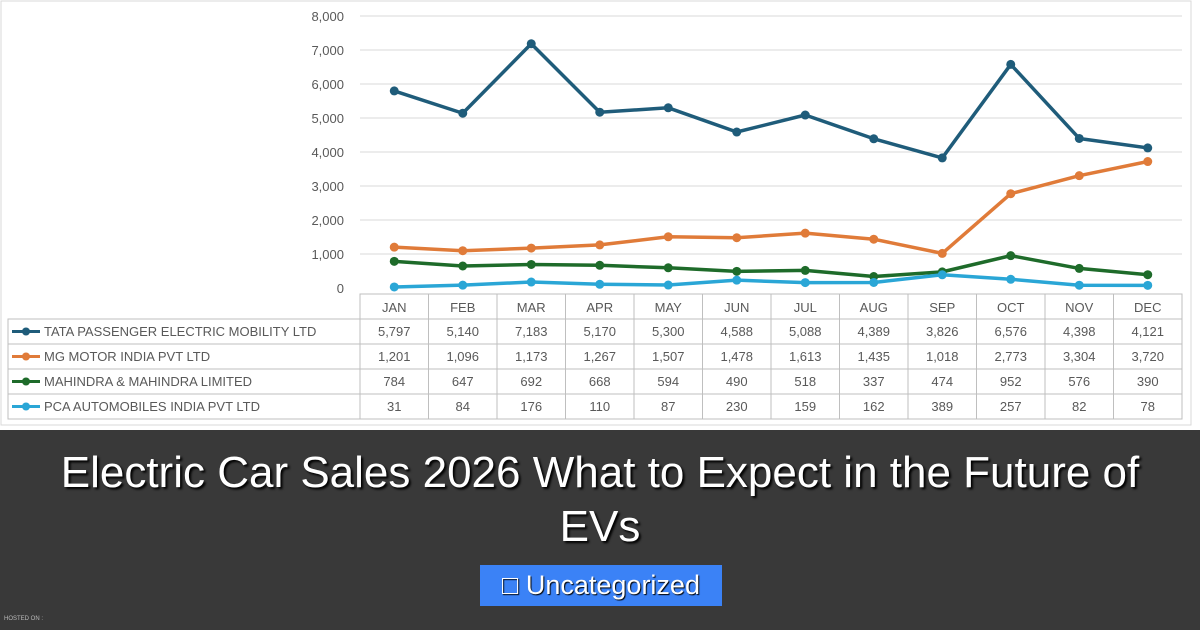  I want to click on data-label: 1,201, so click(394, 356).